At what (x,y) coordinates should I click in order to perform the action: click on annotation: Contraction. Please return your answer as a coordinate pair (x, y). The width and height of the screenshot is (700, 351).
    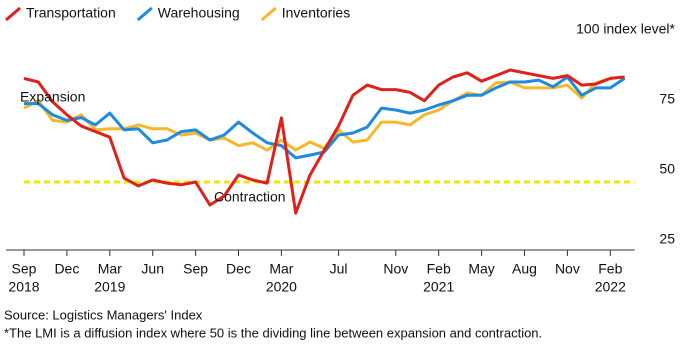
    Looking at the image, I should click on (250, 197).